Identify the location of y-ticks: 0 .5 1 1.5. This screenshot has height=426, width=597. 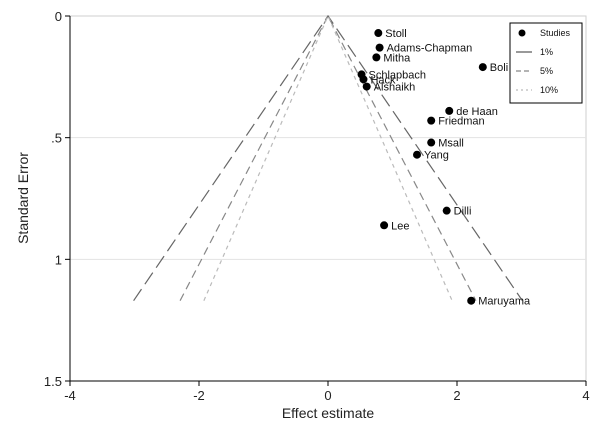
(57, 199).